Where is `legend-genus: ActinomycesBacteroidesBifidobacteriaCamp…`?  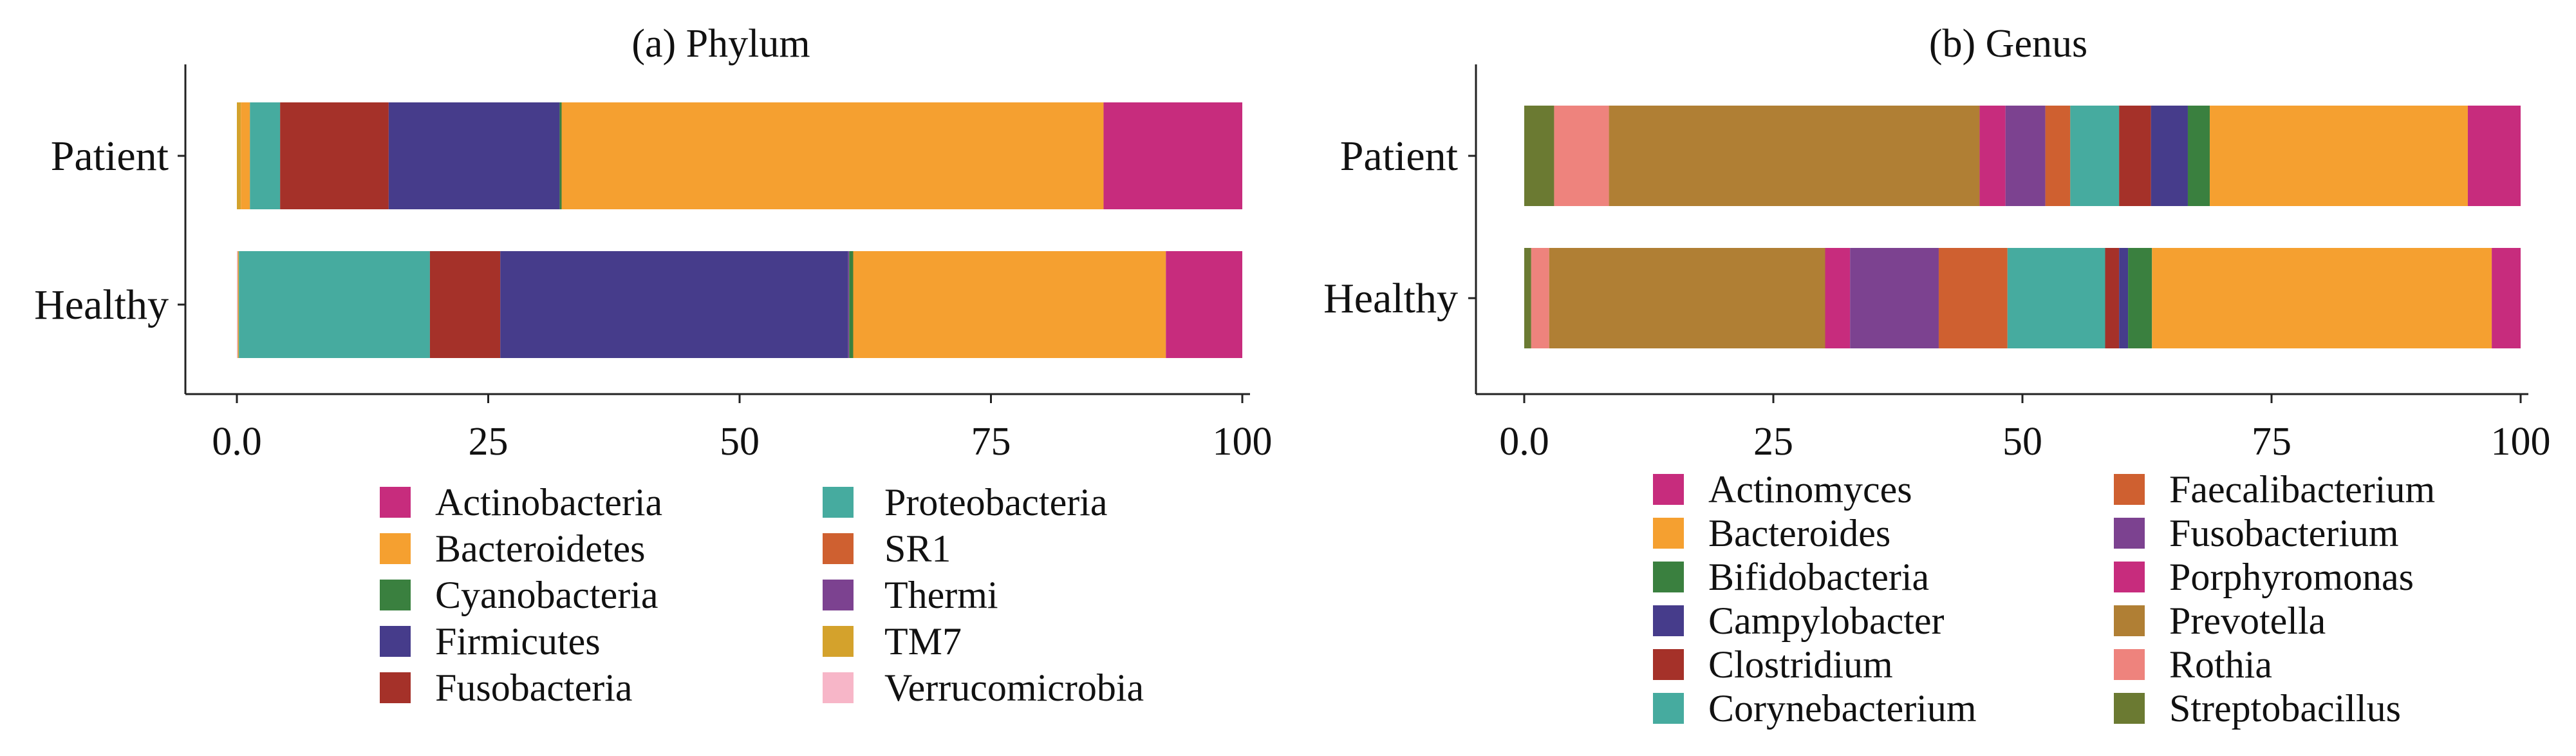
legend-genus: ActinomycesBacteroidesBifidobacteriaCamp… is located at coordinates (2044, 599).